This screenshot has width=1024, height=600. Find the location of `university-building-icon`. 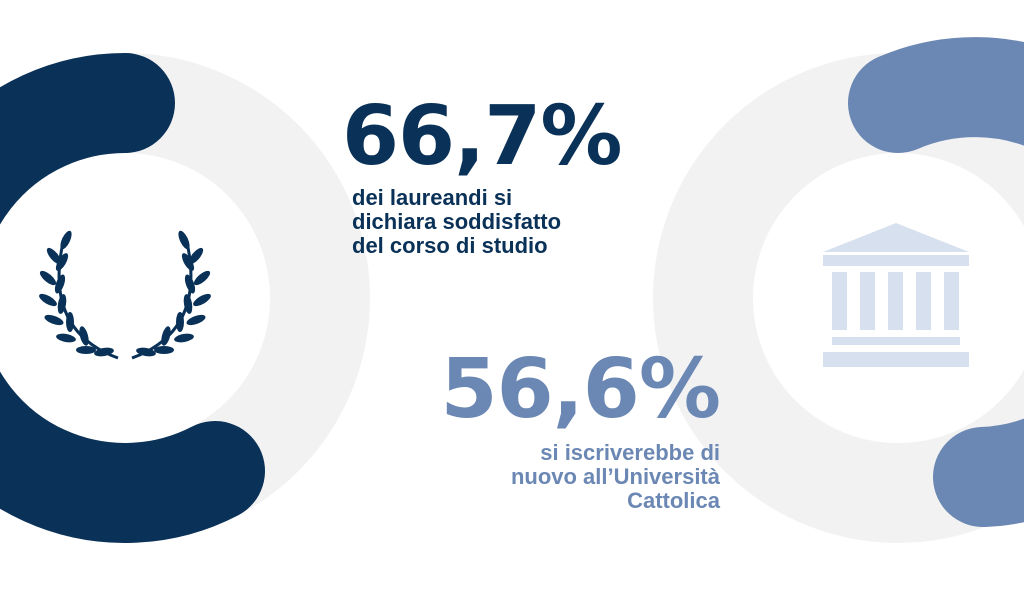

university-building-icon is located at coordinates (896, 295).